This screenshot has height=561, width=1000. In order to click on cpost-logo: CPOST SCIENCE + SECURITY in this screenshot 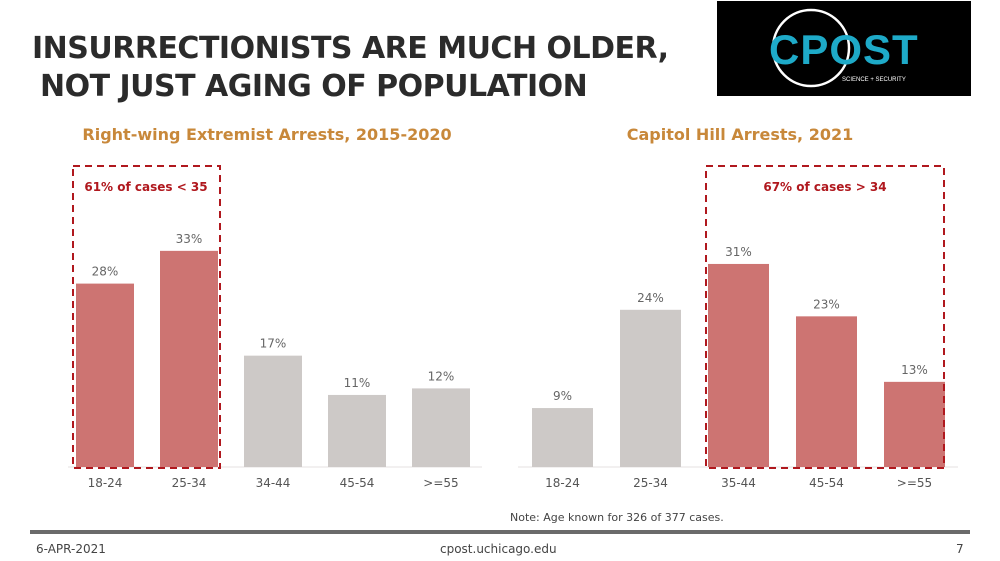, I will do `click(844, 48)`.